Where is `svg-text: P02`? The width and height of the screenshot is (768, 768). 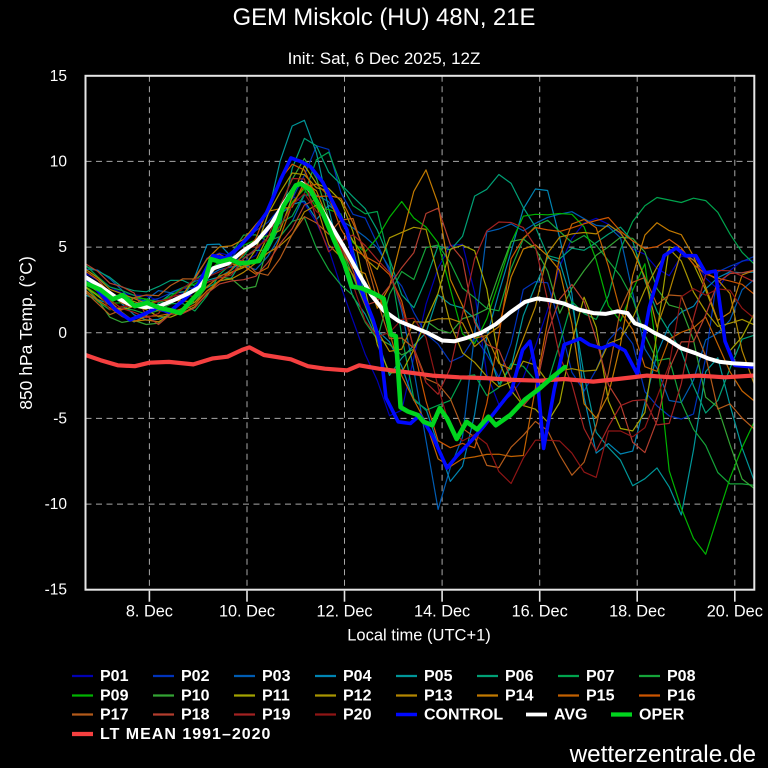 svg-text: P02 is located at coordinates (195, 676).